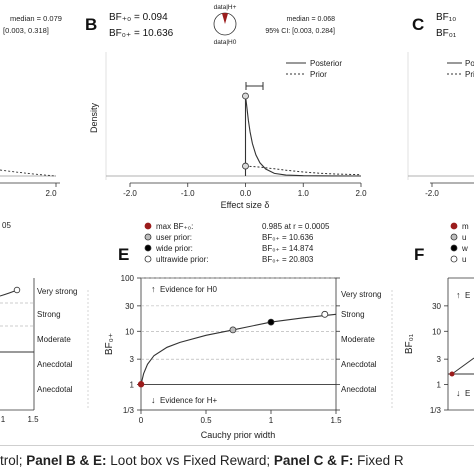 The height and width of the screenshot is (475, 474). Describe the element at coordinates (33, 419) in the screenshot. I see `panel-d-x-tick-15: 1.5` at that location.